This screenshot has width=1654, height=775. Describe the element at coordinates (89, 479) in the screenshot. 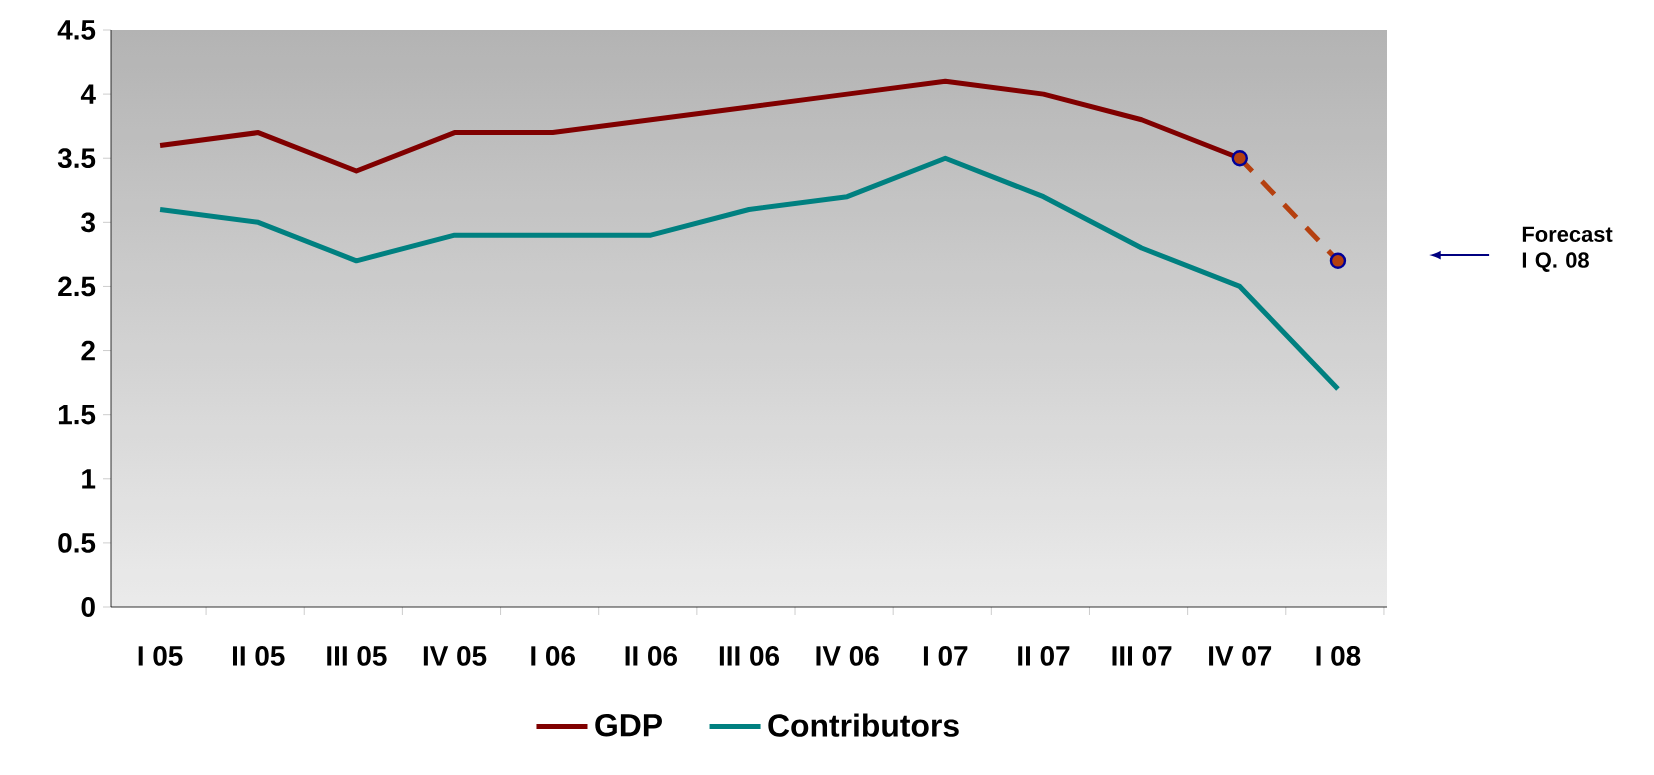

I see `y-tick-label: 1` at that location.